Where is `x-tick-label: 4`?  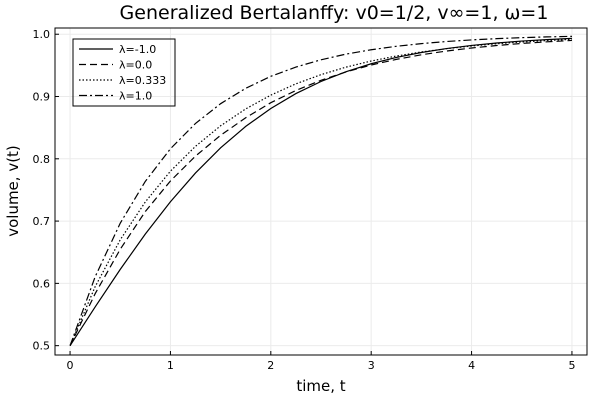 x-tick-label: 4 is located at coordinates (471, 365).